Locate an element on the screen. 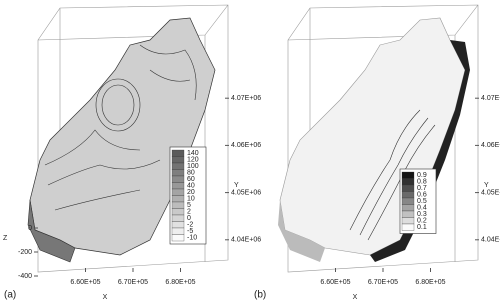  colorbar-label: 0.6 is located at coordinates (422, 195).